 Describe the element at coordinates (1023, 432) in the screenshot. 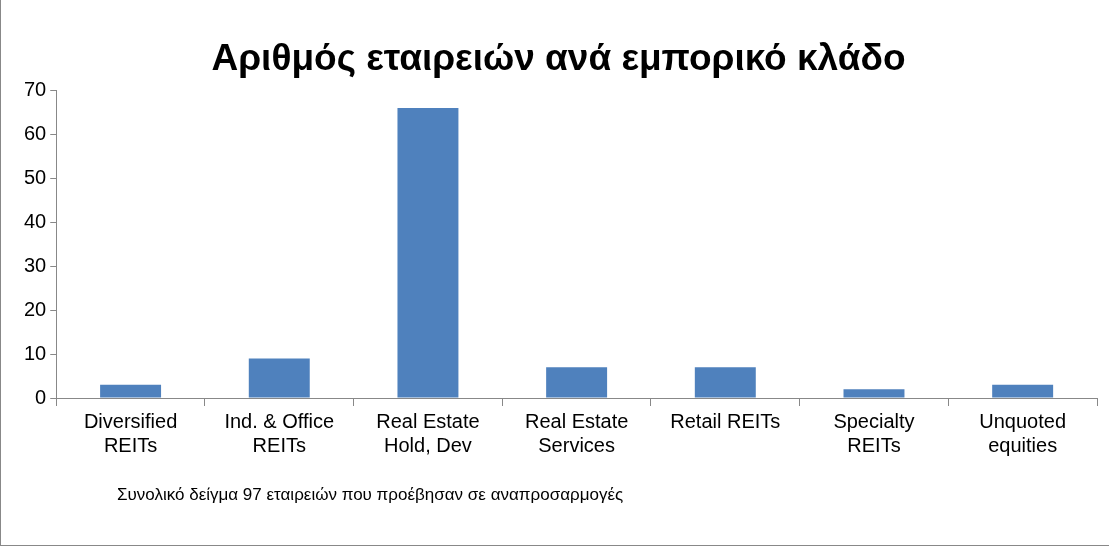

I see `x-tick-label: Unquoted equities` at that location.